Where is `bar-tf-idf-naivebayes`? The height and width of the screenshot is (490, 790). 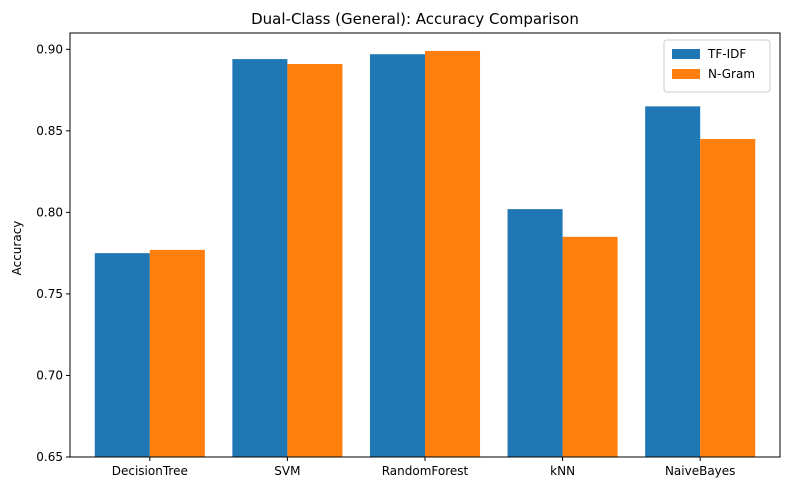 bar-tf-idf-naivebayes is located at coordinates (673, 281).